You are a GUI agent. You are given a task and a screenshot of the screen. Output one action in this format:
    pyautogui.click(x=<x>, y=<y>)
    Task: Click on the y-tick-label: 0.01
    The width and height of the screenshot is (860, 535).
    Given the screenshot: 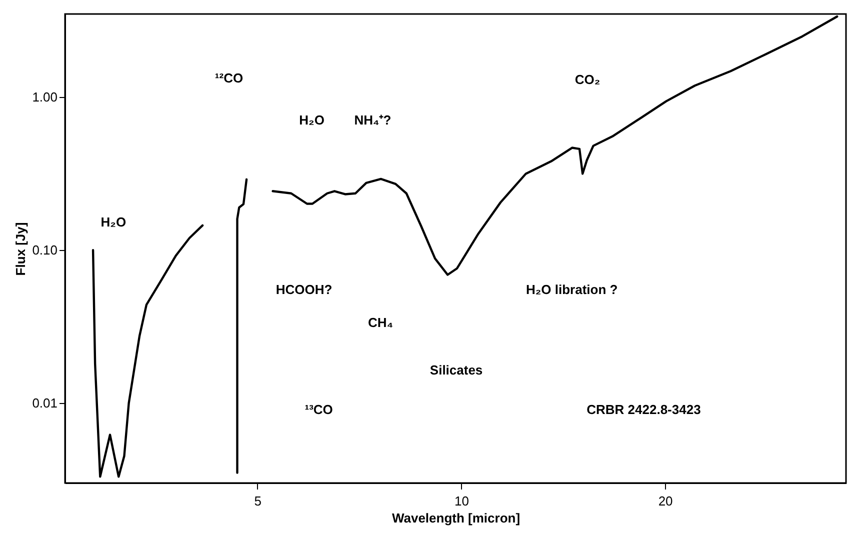 What is the action you would take?
    pyautogui.click(x=45, y=403)
    